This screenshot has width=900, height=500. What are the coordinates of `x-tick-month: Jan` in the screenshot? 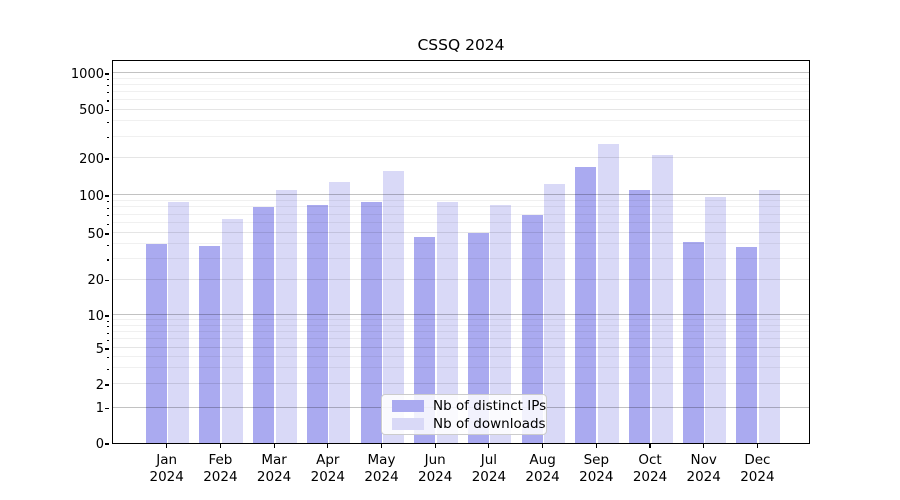 It's located at (167, 460).